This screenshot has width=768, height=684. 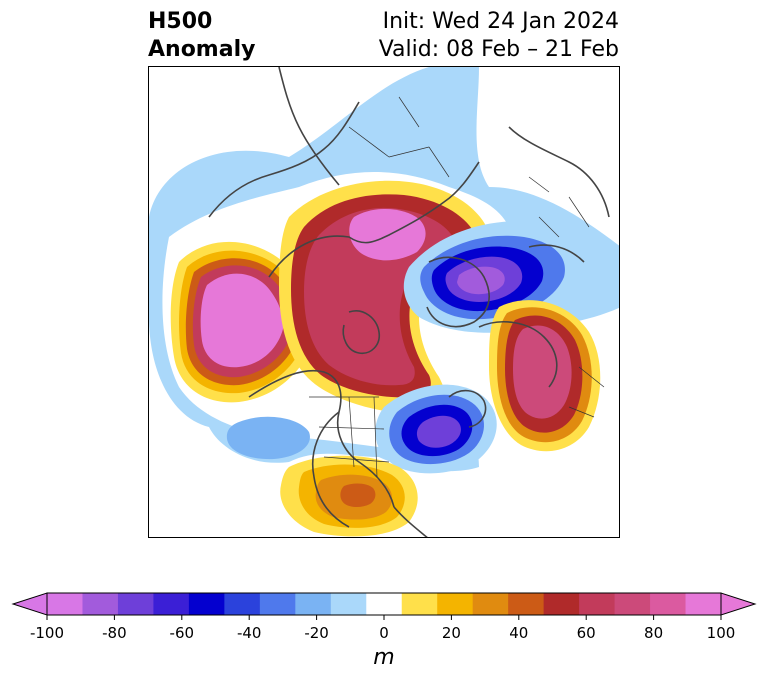 What do you see at coordinates (316, 632) in the screenshot?
I see `colorbar-tick-label: -20` at bounding box center [316, 632].